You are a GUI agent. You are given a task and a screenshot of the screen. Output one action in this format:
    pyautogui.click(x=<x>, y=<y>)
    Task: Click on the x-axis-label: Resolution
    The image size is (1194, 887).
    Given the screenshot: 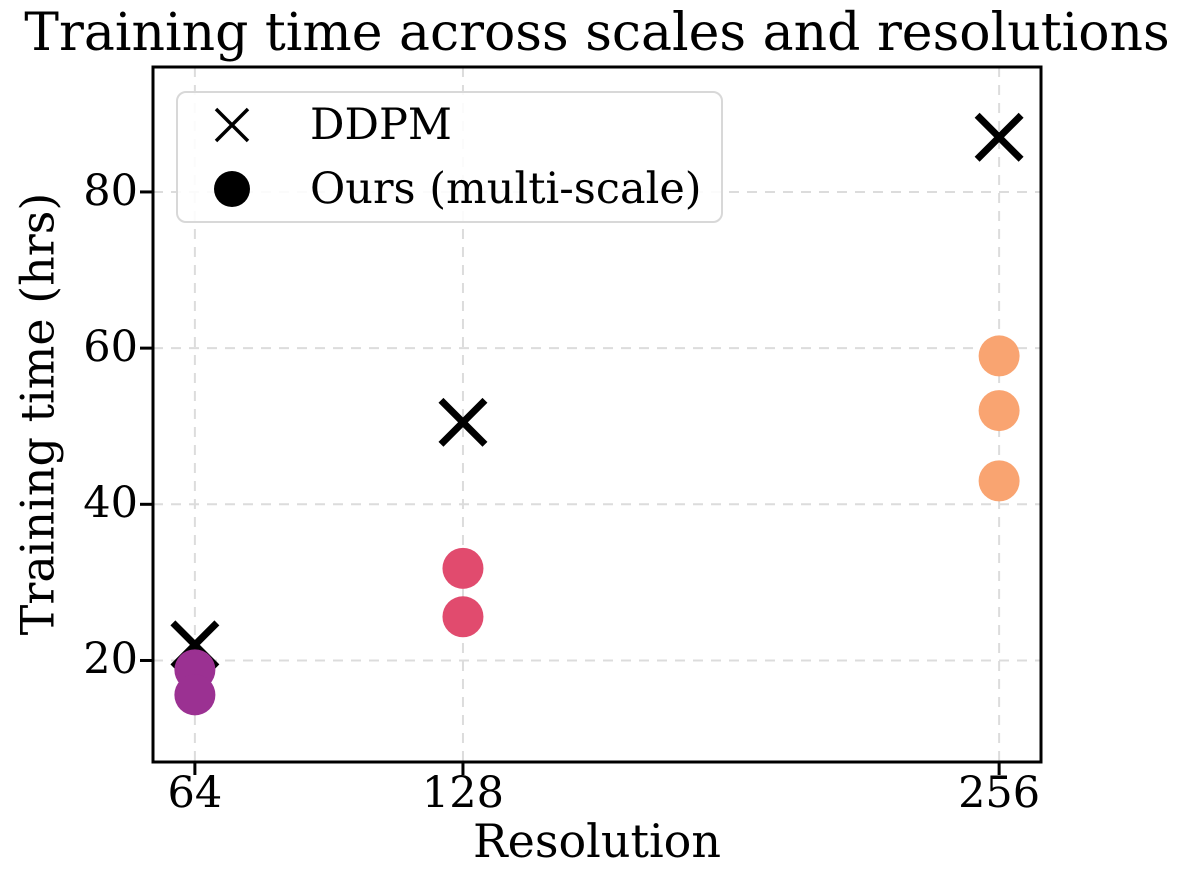 What is the action you would take?
    pyautogui.click(x=596, y=841)
    